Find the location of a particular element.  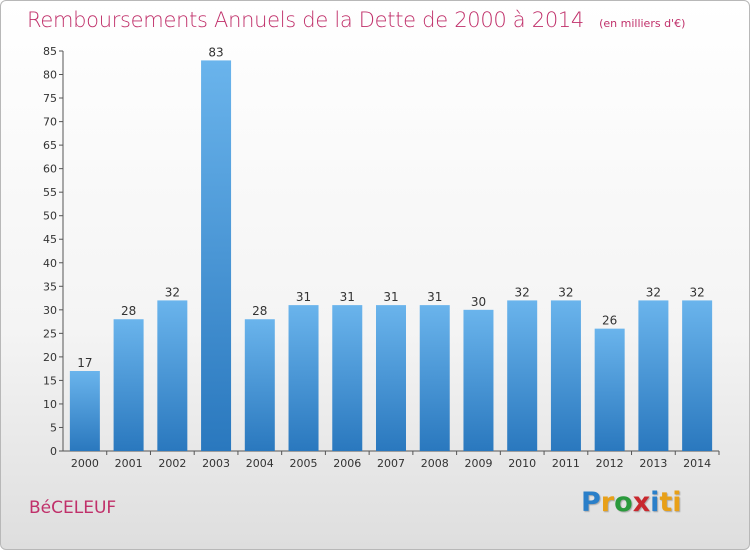

y-tick-label: 25 is located at coordinates (50, 333).